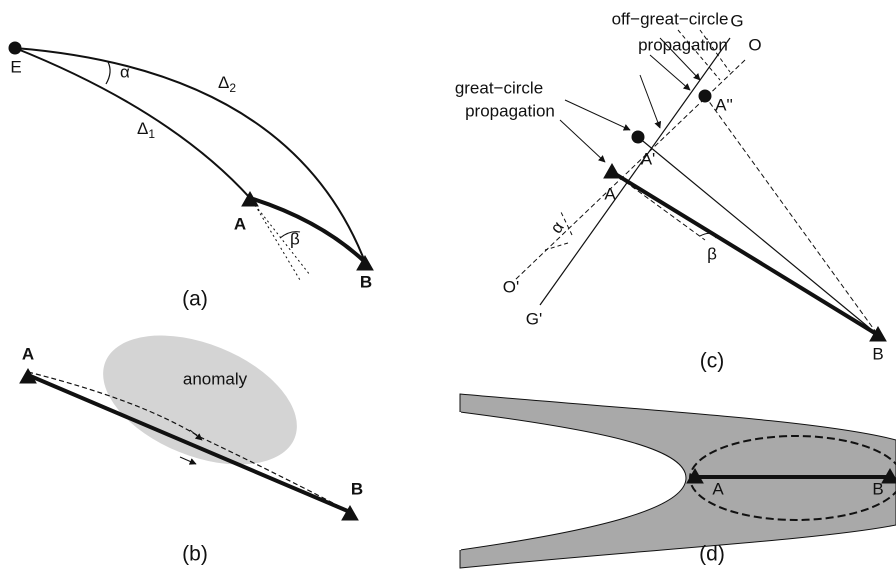 This screenshot has width=896, height=582. I want to click on caption: (a), so click(195, 299).